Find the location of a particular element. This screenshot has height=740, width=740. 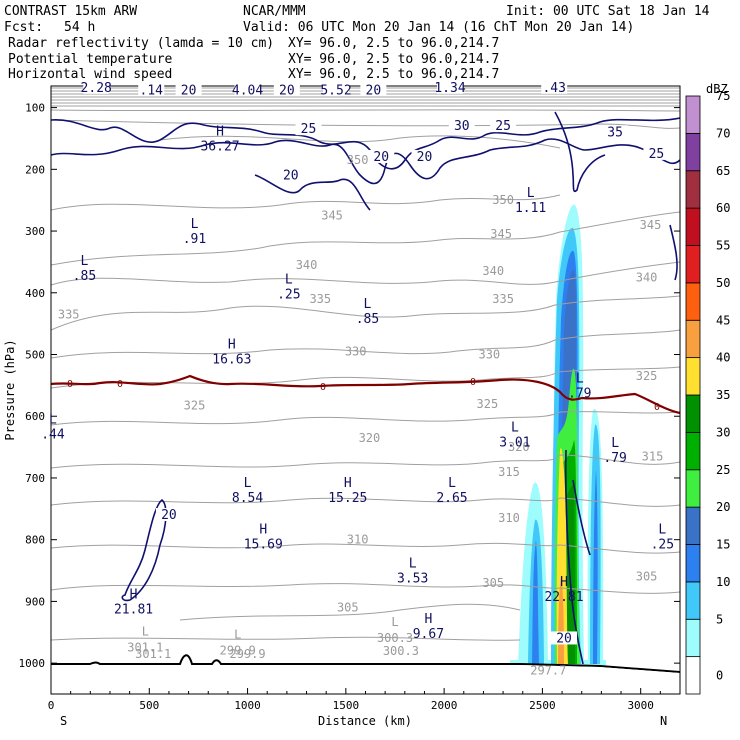

y-tick-label: 500 is located at coordinates (35, 355).